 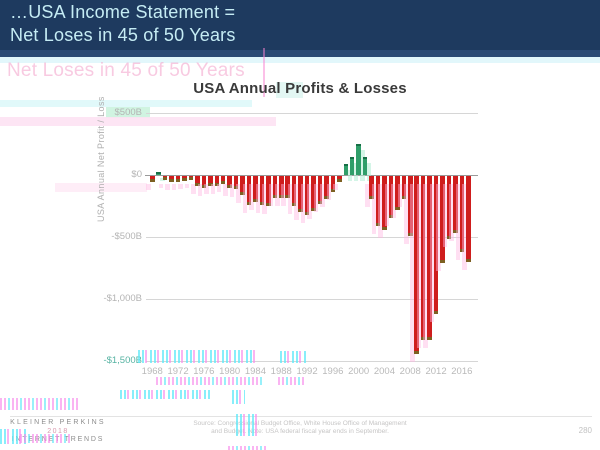 What do you see at coordinates (384, 371) in the screenshot?
I see `x-tick-label: 2004` at bounding box center [384, 371].